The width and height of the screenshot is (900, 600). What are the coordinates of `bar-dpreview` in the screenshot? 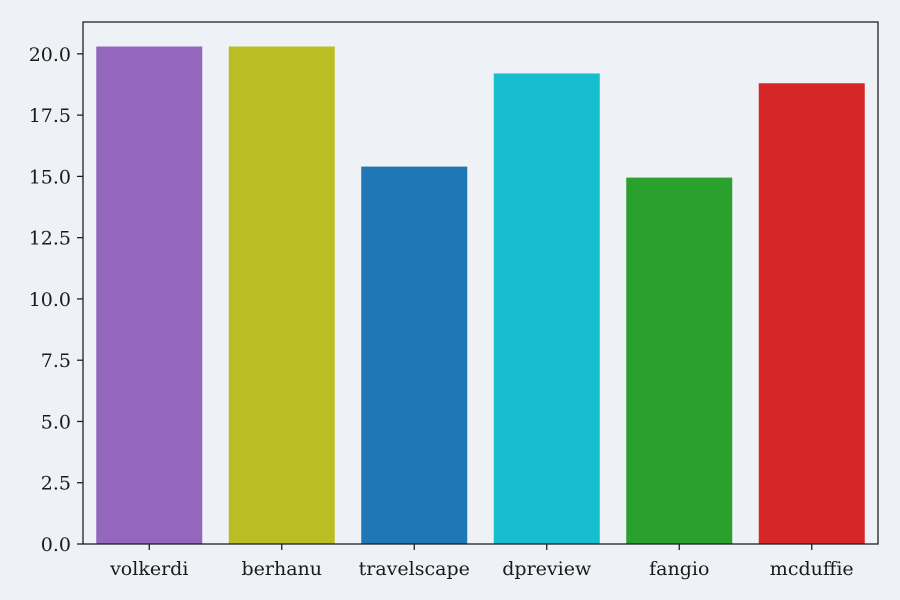 It's located at (546, 309).